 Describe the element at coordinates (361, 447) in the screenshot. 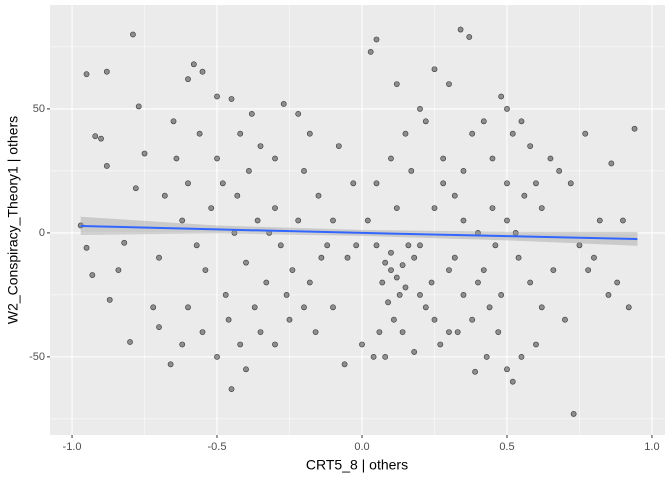

I see `x-tick-label: 0.0` at that location.